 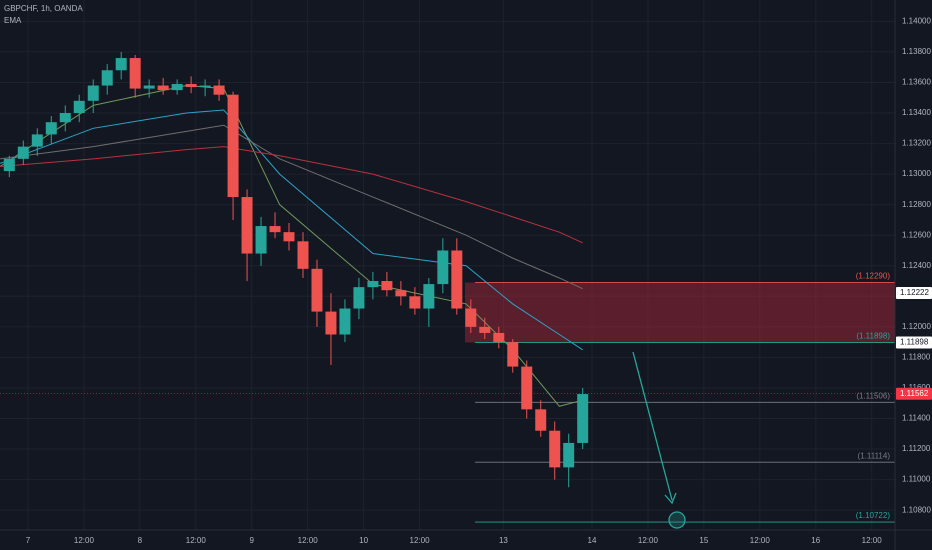 I want to click on arrow-head, so click(x=670, y=498).